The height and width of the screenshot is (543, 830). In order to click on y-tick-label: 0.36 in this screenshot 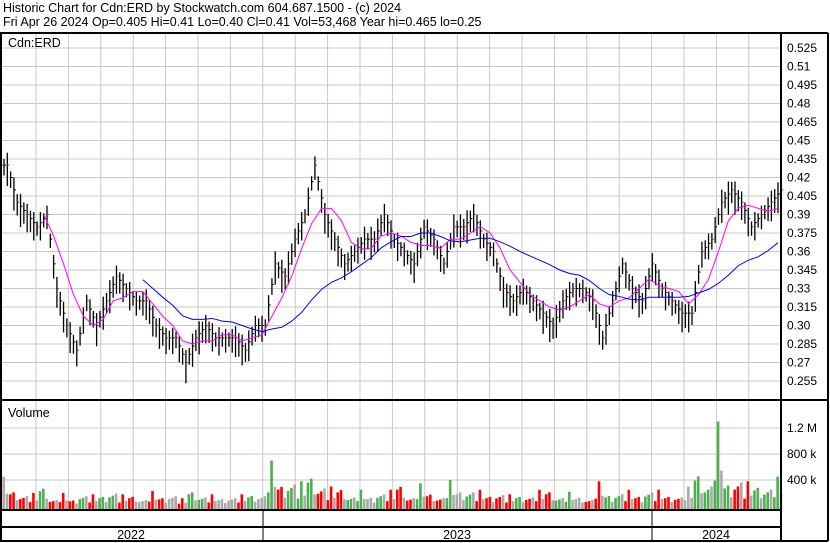, I will do `click(799, 252)`.